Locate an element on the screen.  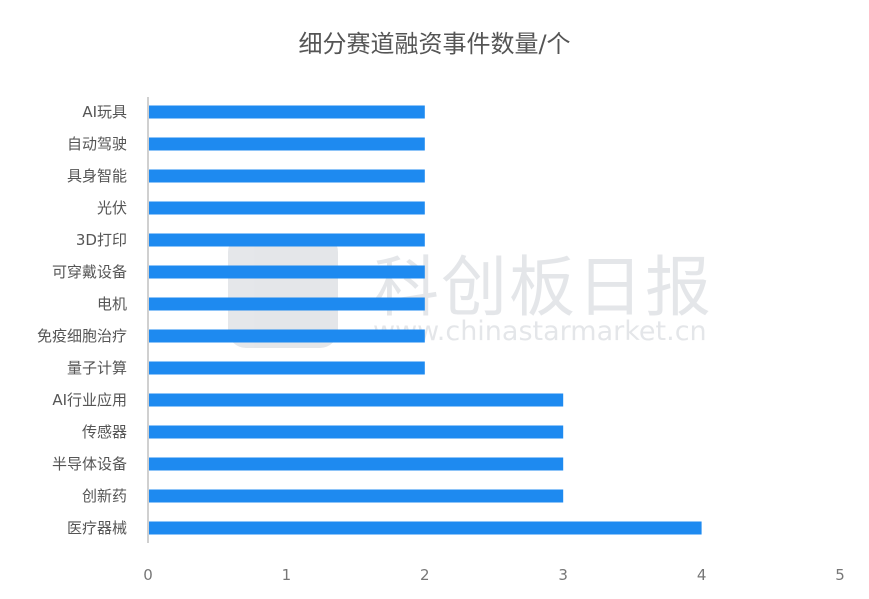
category-label: 光伏 is located at coordinates (112, 208).